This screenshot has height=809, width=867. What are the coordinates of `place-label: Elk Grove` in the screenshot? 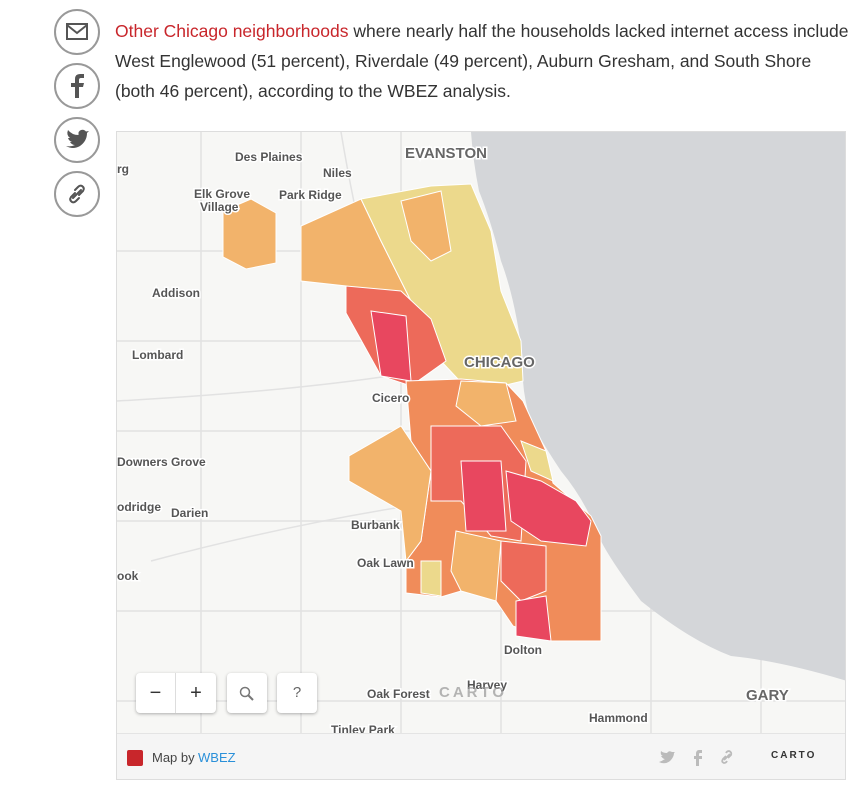 It's located at (222, 194).